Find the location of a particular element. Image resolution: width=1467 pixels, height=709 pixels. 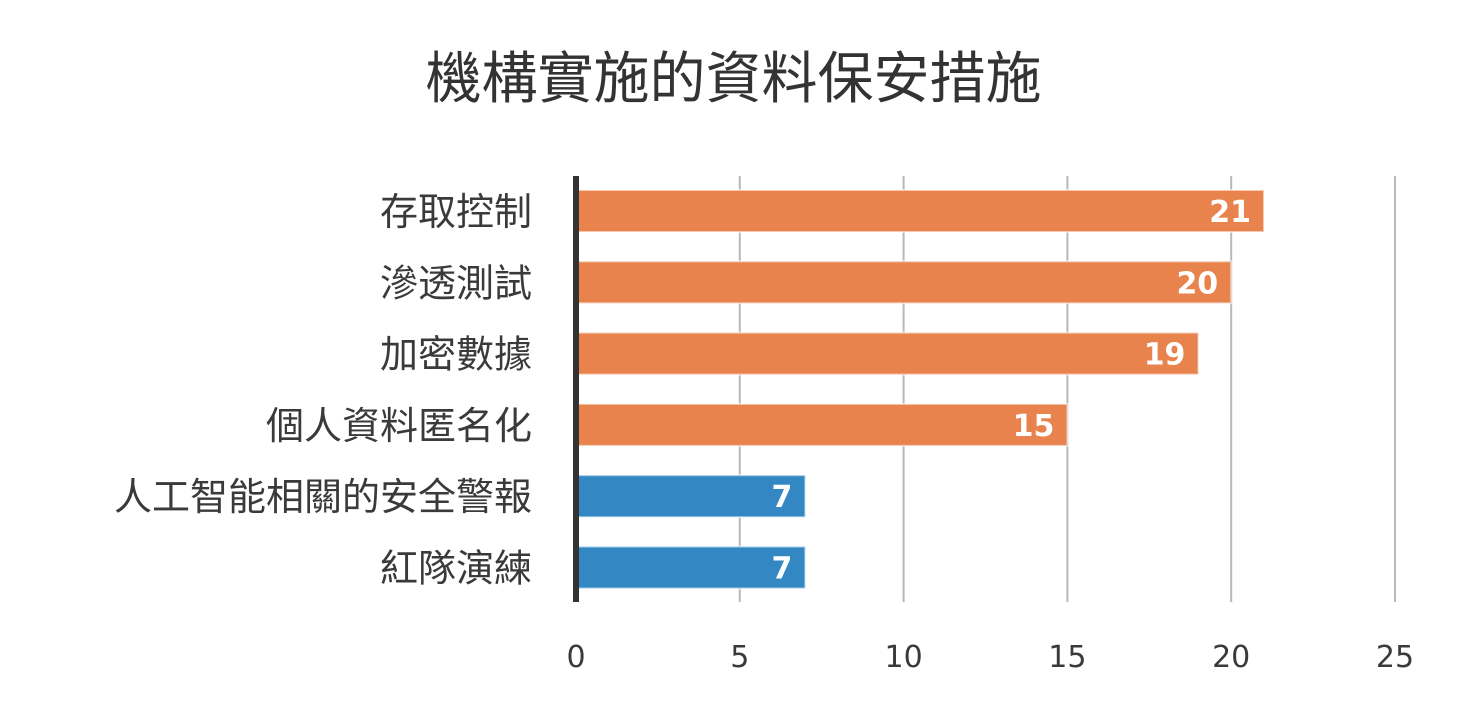

category-label: 加密數據 is located at coordinates (456, 355).